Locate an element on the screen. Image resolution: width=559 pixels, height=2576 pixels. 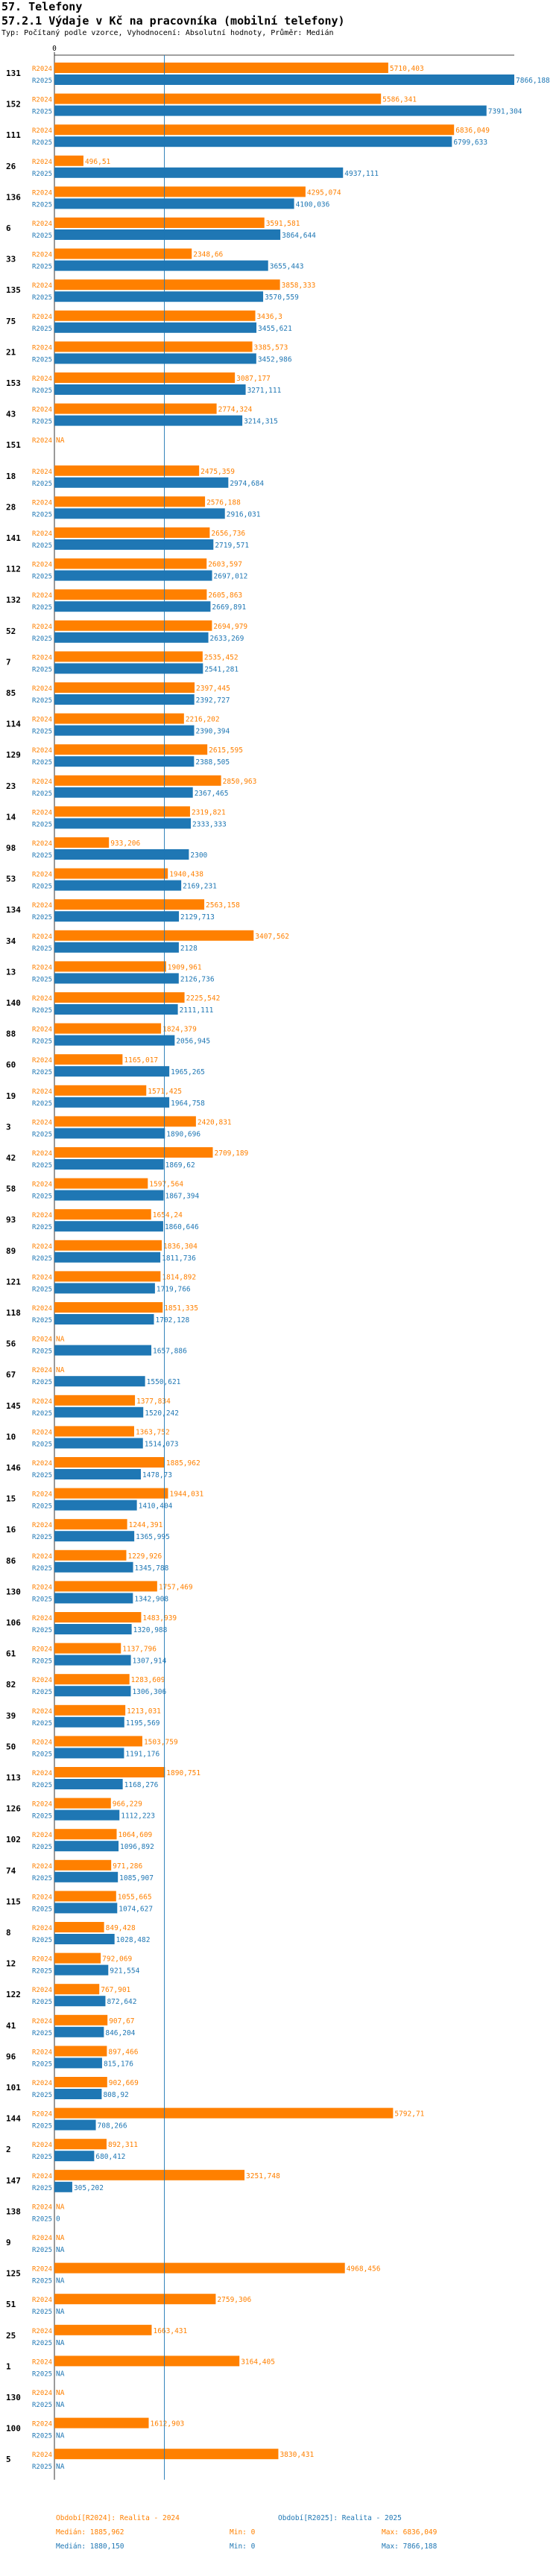
data-label: 3407,562 is located at coordinates (272, 937).